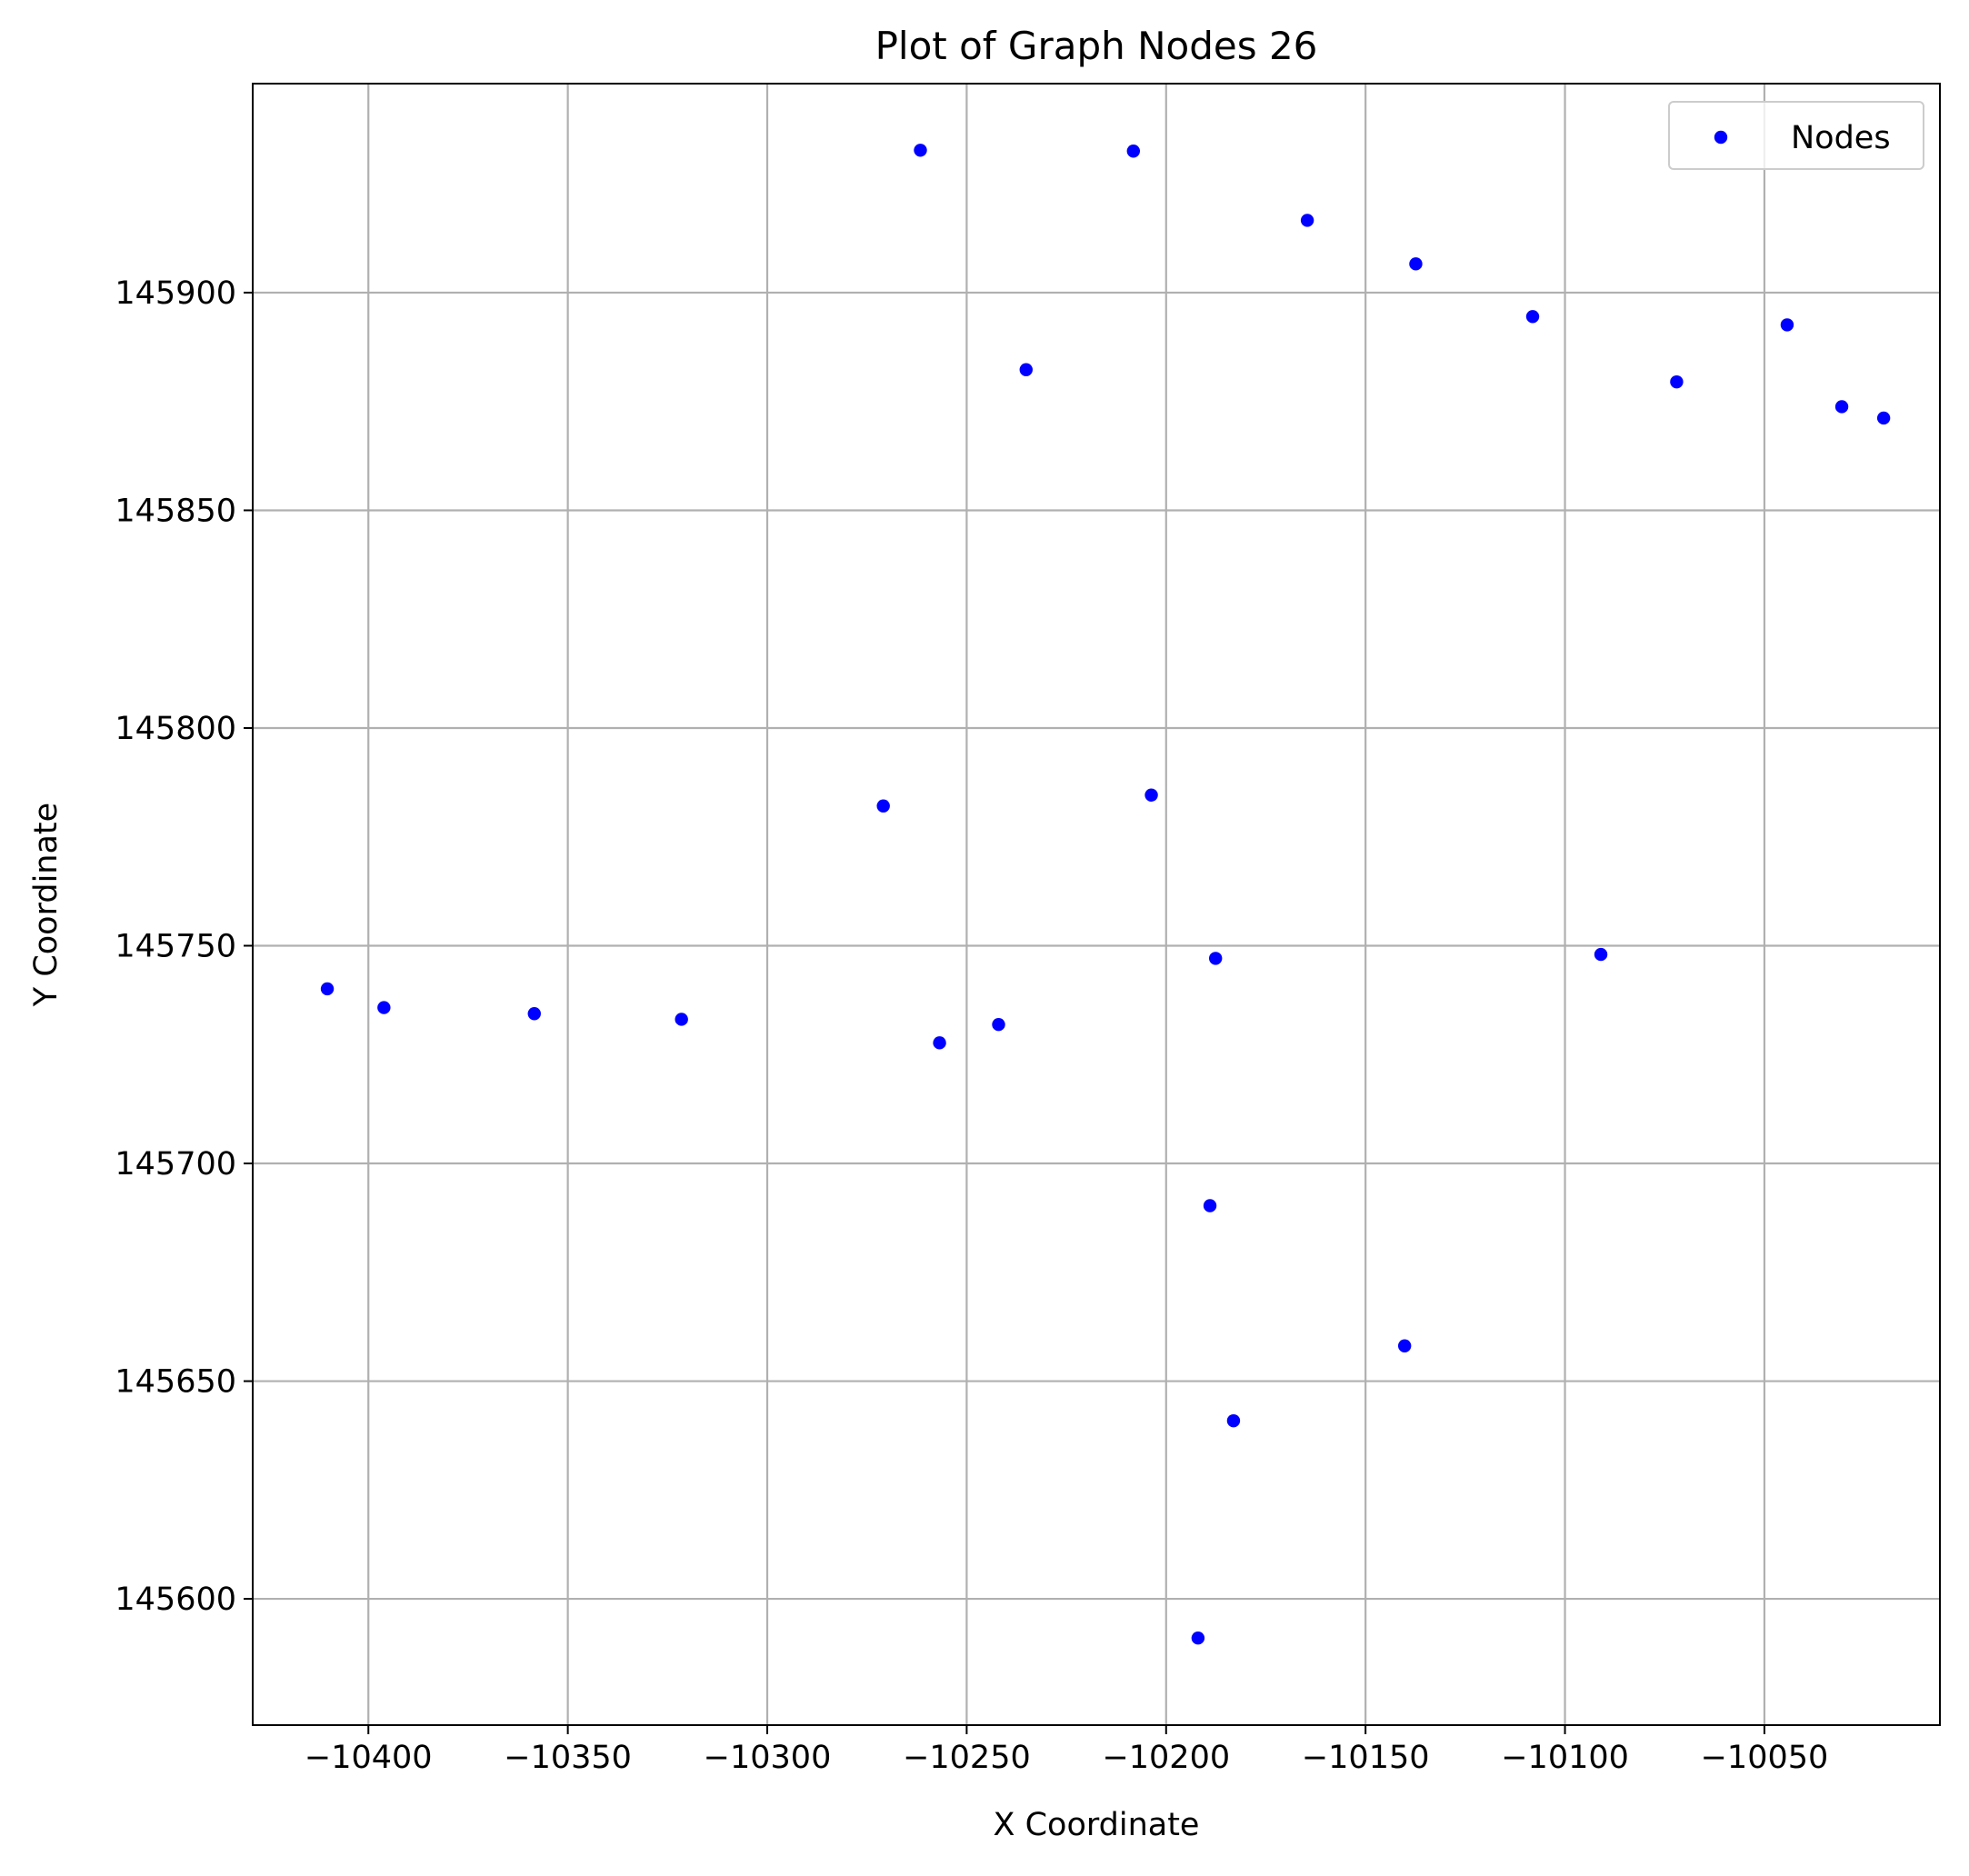 This screenshot has width=1969, height=1876. What do you see at coordinates (1841, 138) in the screenshot?
I see `legend-label-nodes: Nodes` at bounding box center [1841, 138].